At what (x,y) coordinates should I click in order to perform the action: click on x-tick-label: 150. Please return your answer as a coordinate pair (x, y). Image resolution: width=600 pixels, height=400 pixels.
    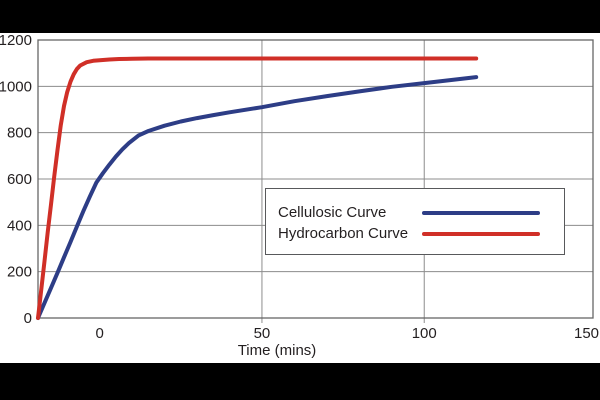
    Looking at the image, I should click on (586, 333).